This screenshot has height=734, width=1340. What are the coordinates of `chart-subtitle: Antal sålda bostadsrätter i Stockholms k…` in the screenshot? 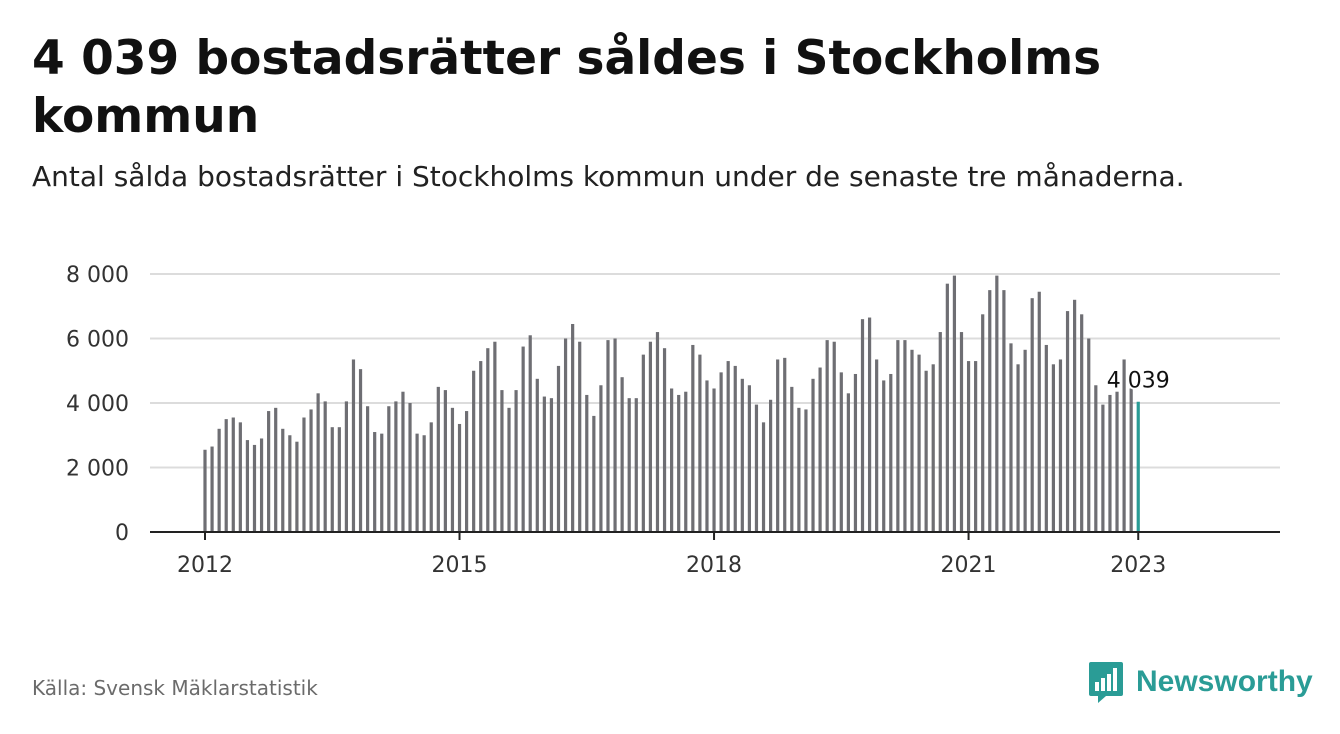 It's located at (608, 176).